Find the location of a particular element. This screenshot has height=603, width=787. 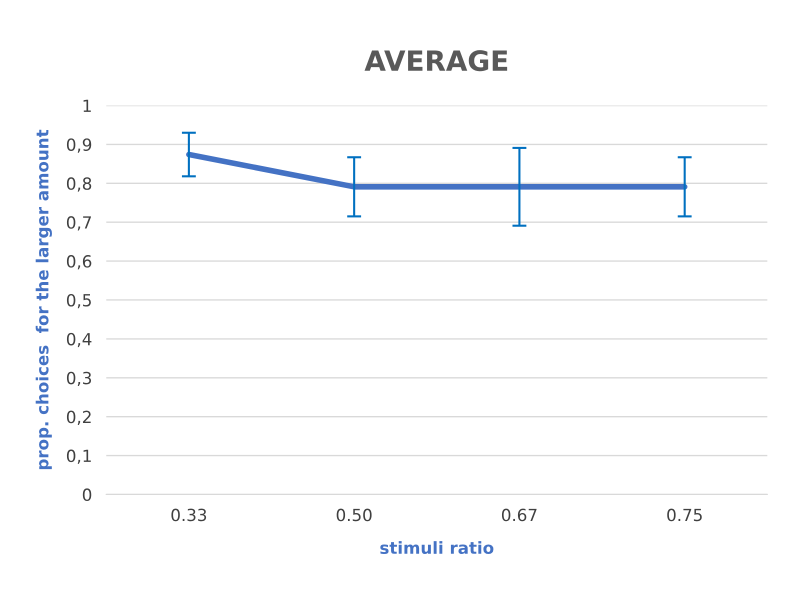

x-tick-label: 0.75 is located at coordinates (684, 515).